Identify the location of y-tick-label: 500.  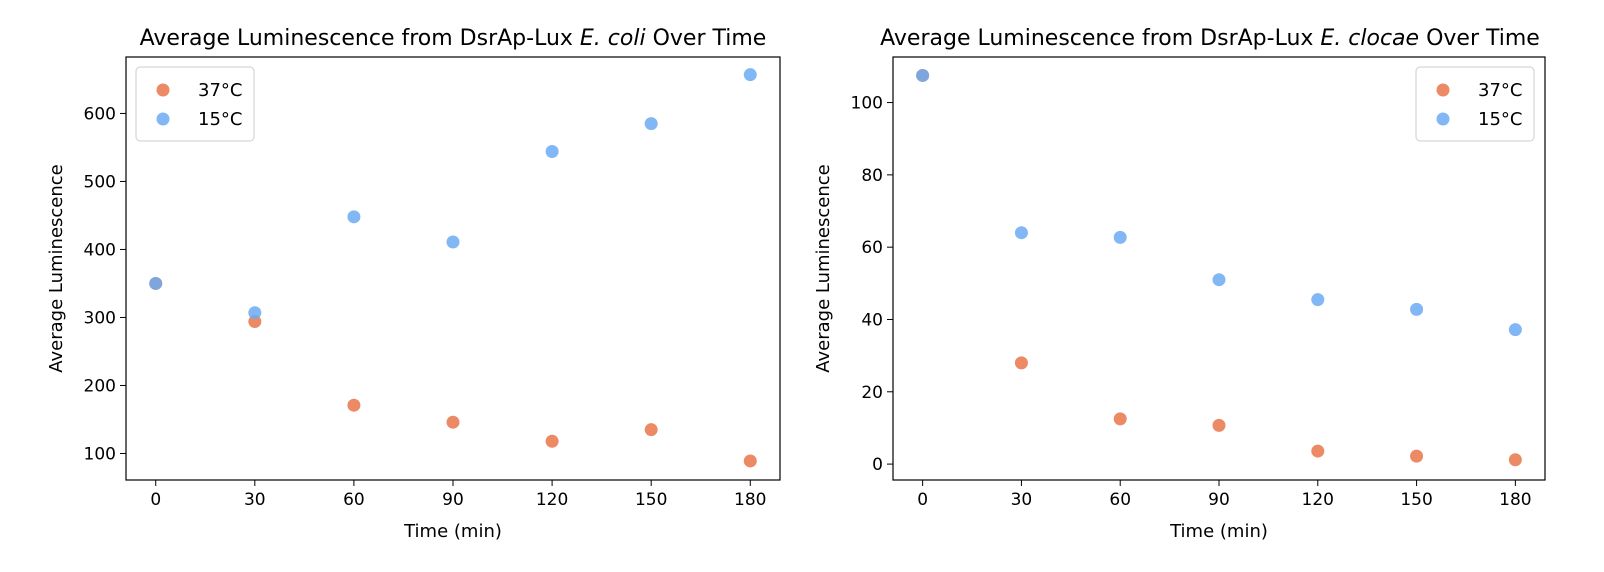
(100, 182).